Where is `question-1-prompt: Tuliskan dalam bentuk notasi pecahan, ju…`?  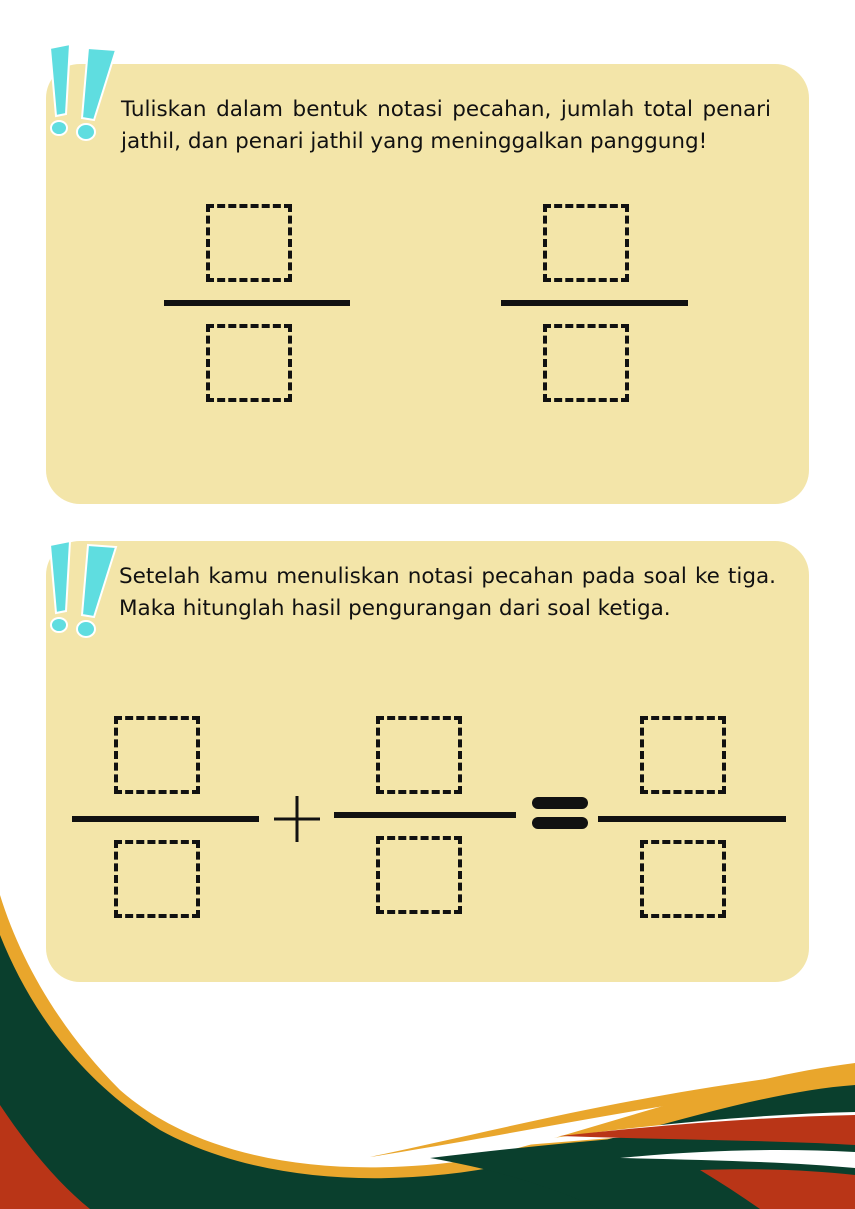 question-1-prompt: Tuliskan dalam bentuk notasi pecahan, ju… is located at coordinates (446, 125).